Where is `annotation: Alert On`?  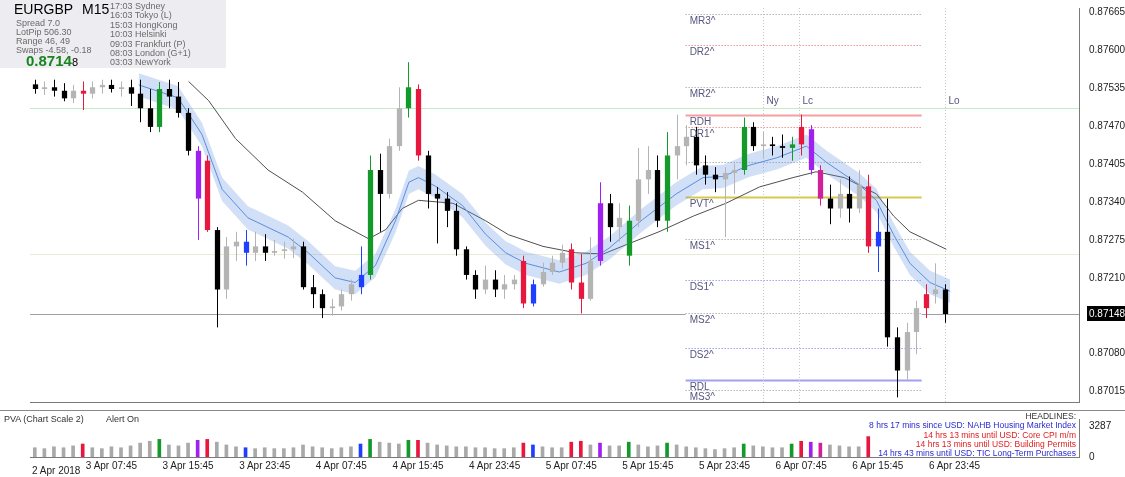 annotation: Alert On is located at coordinates (123, 419).